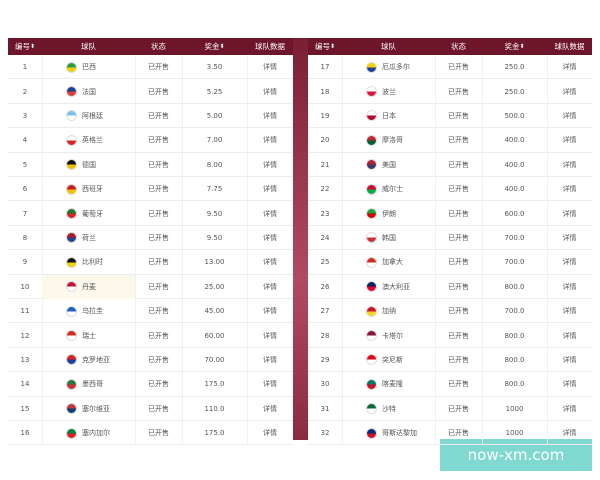 The image size is (600, 480). I want to click on team: 荷兰, so click(88, 238).